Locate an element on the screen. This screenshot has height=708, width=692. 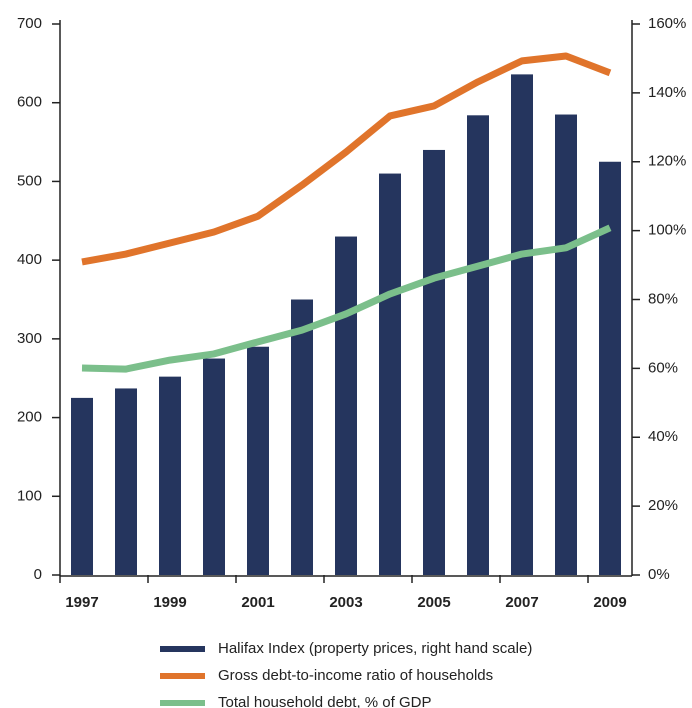
x-tick-label: 1997 is located at coordinates (81, 602).